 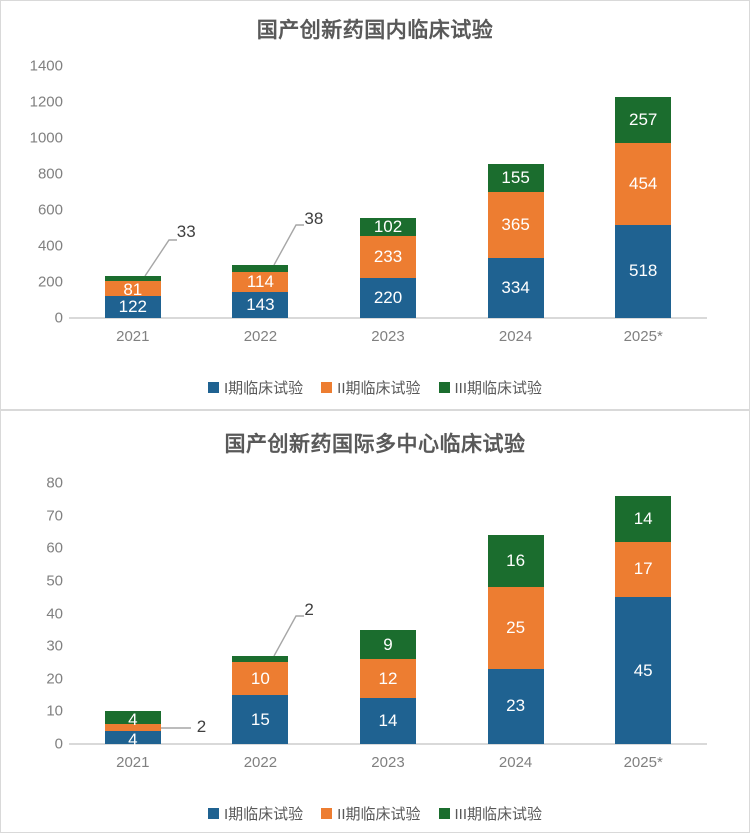 I want to click on bar-segment: 15, so click(x=260, y=719).